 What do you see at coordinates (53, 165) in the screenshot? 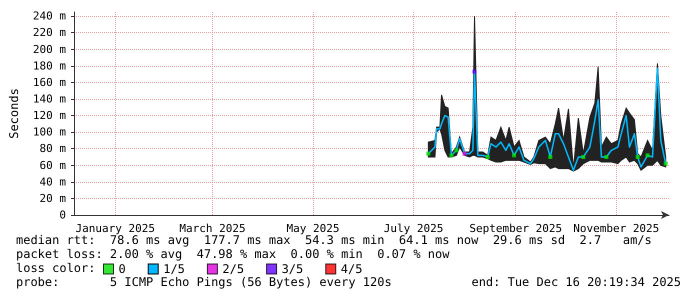
I see `y-tick-label: 60 m` at bounding box center [53, 165].